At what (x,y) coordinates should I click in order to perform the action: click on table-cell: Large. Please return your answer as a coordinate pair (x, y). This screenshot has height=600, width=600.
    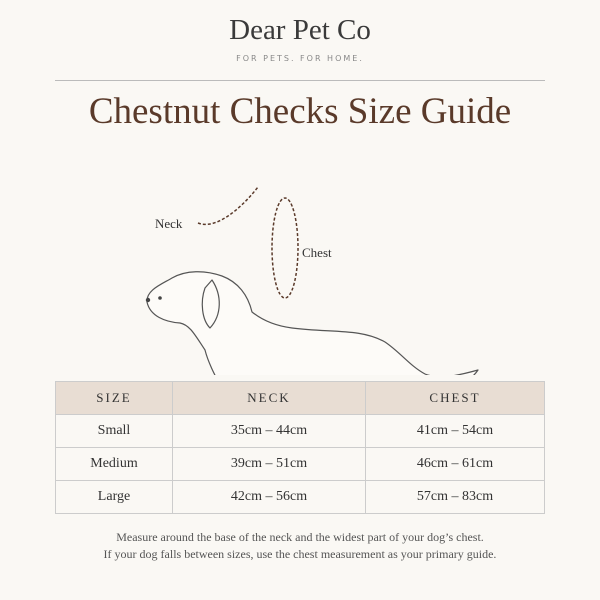
    Looking at the image, I should click on (114, 497).